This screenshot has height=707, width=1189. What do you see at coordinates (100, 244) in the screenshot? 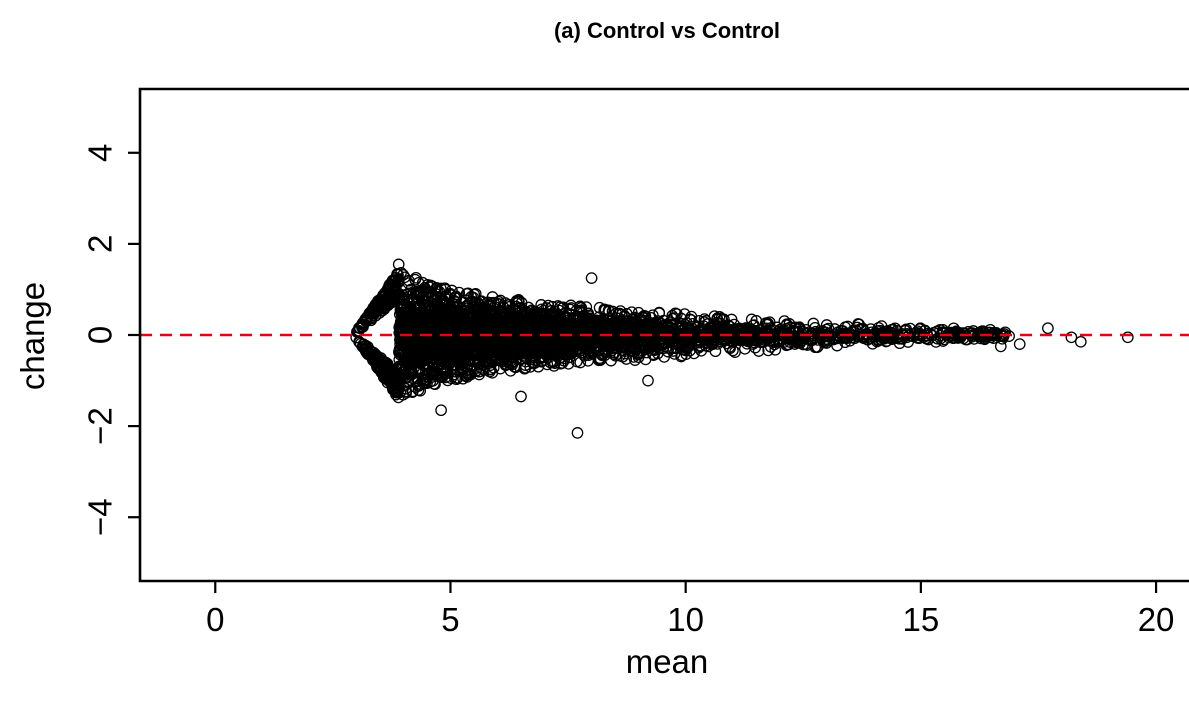
I see `y-tick-label: 2` at bounding box center [100, 244].